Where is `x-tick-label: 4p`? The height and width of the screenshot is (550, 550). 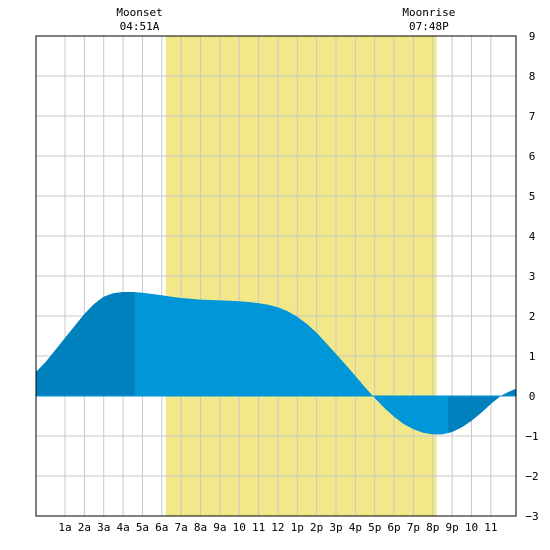 x-tick-label: 4p is located at coordinates (355, 527).